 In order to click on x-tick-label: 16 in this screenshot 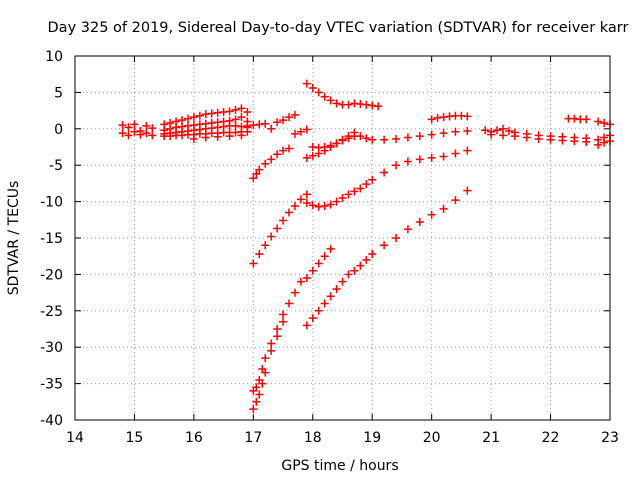, I will do `click(194, 438)`.